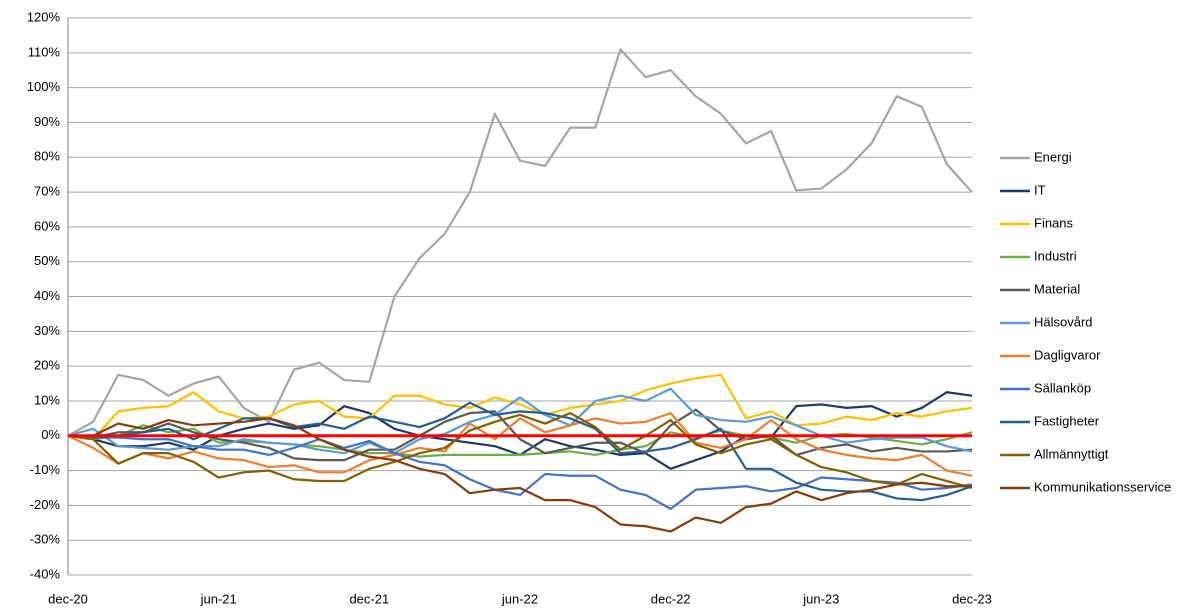  Describe the element at coordinates (218, 598) in the screenshot. I see `x-tick-label: jun-21` at that location.